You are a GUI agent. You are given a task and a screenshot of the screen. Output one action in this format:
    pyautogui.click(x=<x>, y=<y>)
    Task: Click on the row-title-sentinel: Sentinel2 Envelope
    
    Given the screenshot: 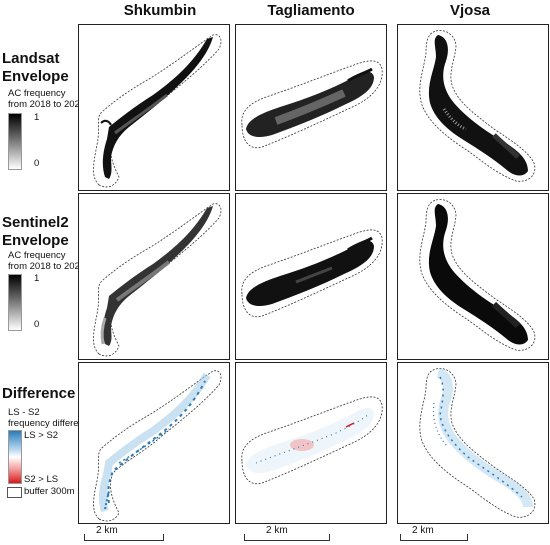 What is the action you would take?
    pyautogui.click(x=35, y=232)
    